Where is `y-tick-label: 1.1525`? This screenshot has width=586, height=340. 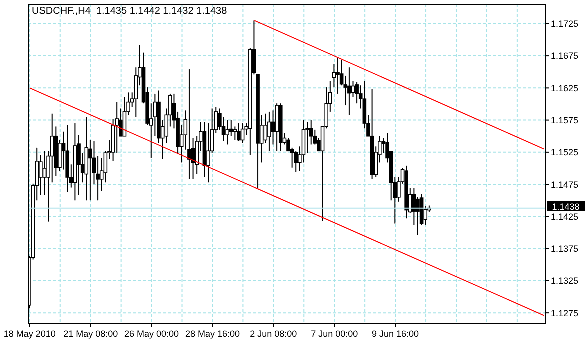
y-tick-label: 1.1525 is located at coordinates (565, 153).